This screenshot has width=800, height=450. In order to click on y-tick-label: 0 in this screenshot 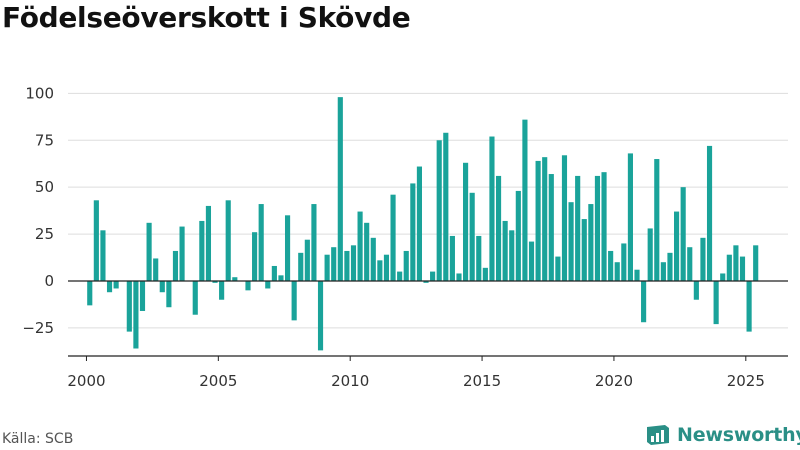, I will do `click(49, 281)`.